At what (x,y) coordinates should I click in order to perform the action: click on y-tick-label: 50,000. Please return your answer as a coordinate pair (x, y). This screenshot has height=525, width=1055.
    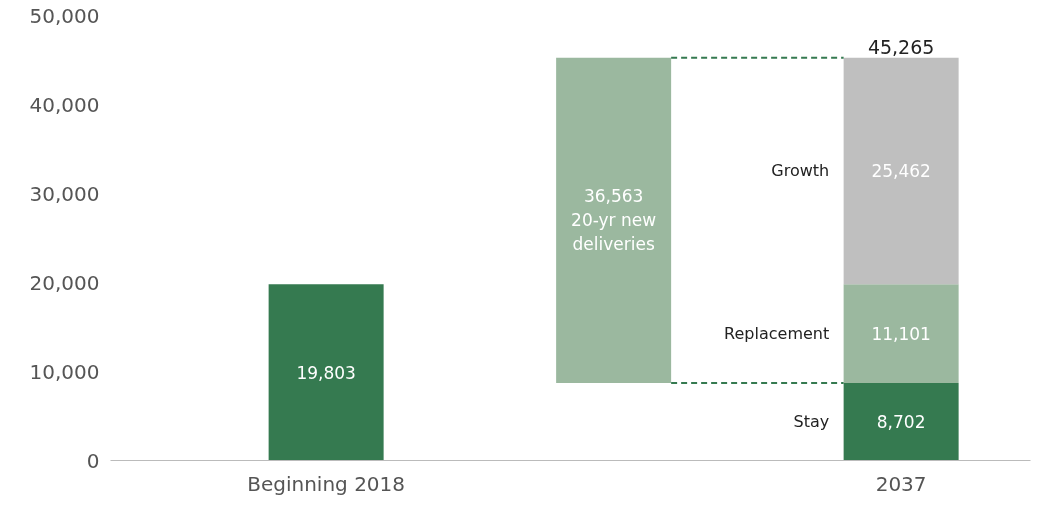
    Looking at the image, I should click on (64, 15).